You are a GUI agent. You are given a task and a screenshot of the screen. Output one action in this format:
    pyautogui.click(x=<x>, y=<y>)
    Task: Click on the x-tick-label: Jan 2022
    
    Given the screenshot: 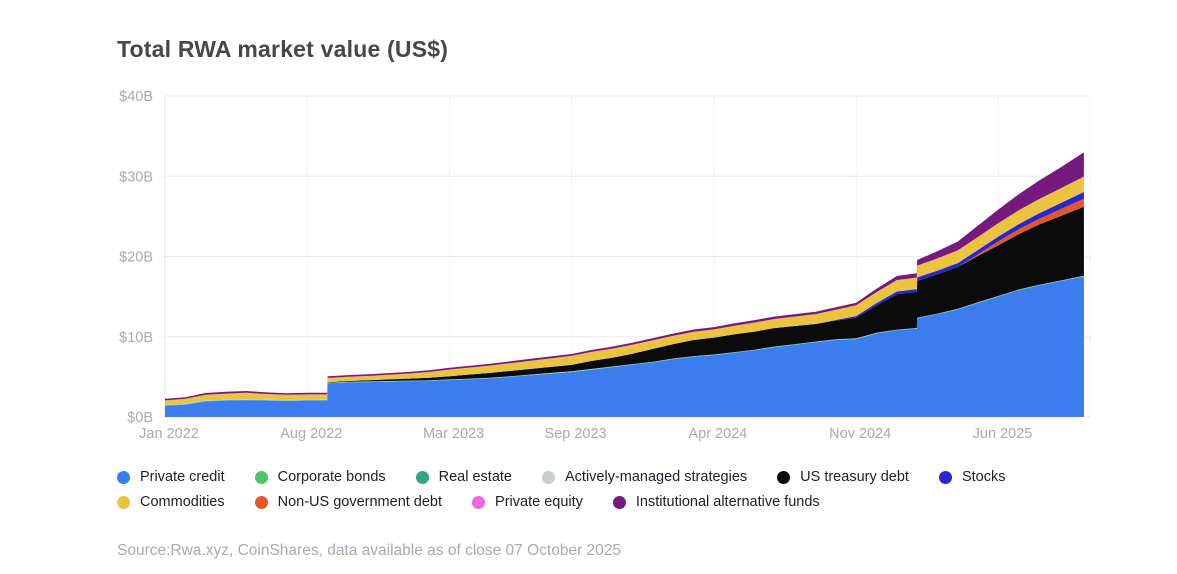 What is the action you would take?
    pyautogui.click(x=169, y=434)
    